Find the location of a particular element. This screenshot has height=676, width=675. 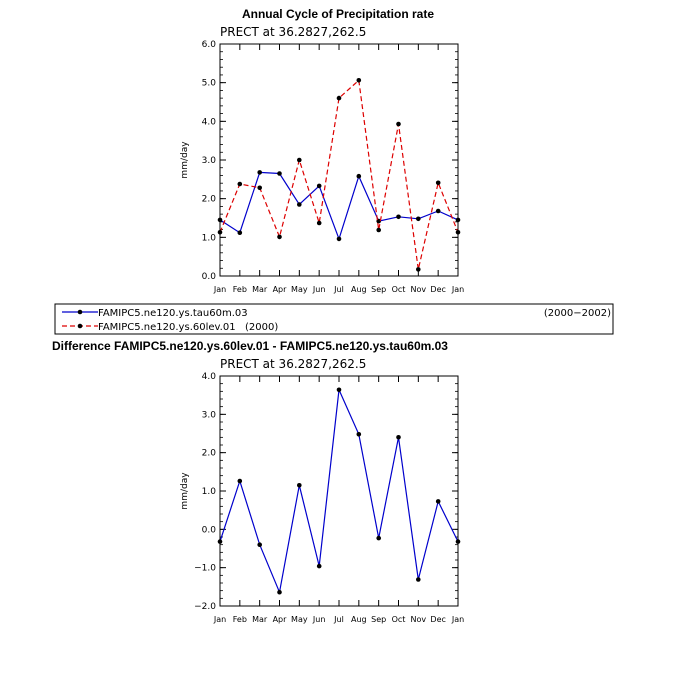

chart-2-xtick-label: Feb is located at coordinates (240, 619).